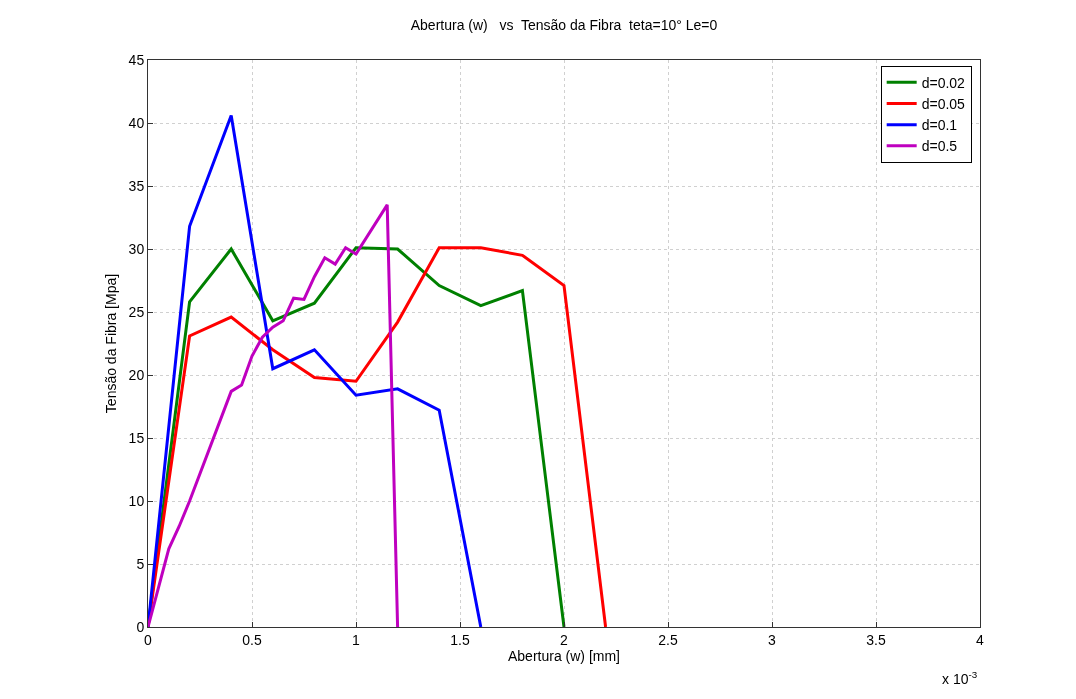 The height and width of the screenshot is (699, 1076). What do you see at coordinates (564, 639) in the screenshot?
I see `x-tick-label: 2` at bounding box center [564, 639].